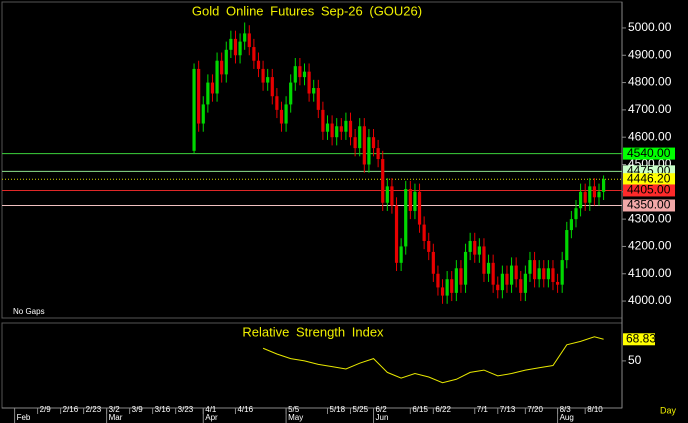  What do you see at coordinates (650, 136) in the screenshot?
I see `y-tick-label: 4600.00` at bounding box center [650, 136].